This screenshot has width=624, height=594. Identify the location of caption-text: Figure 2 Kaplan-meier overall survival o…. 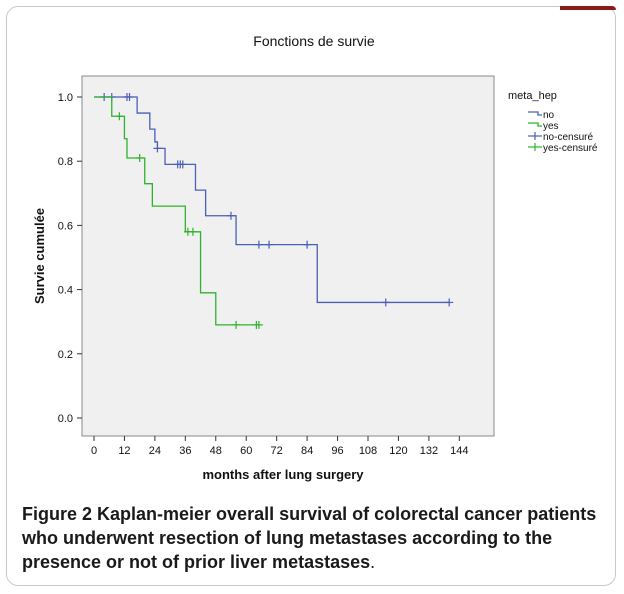
(309, 538).